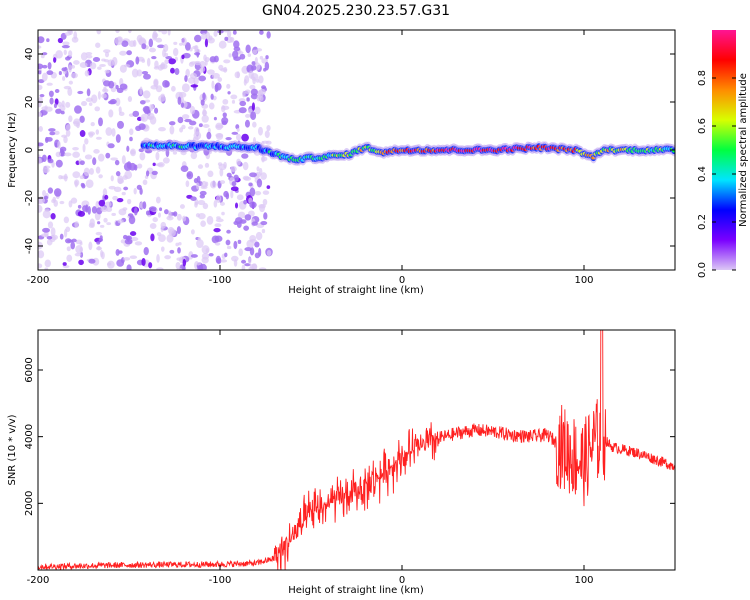 The height and width of the screenshot is (600, 750). Describe the element at coordinates (724, 150) in the screenshot. I see `colorbar-scale` at that location.